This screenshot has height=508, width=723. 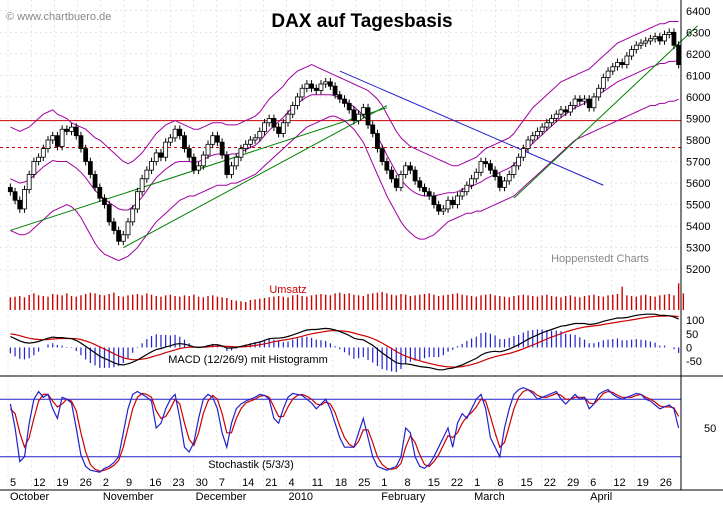 What do you see at coordinates (710, 429) in the screenshot?
I see `stoch-tick-label: 50` at bounding box center [710, 429].